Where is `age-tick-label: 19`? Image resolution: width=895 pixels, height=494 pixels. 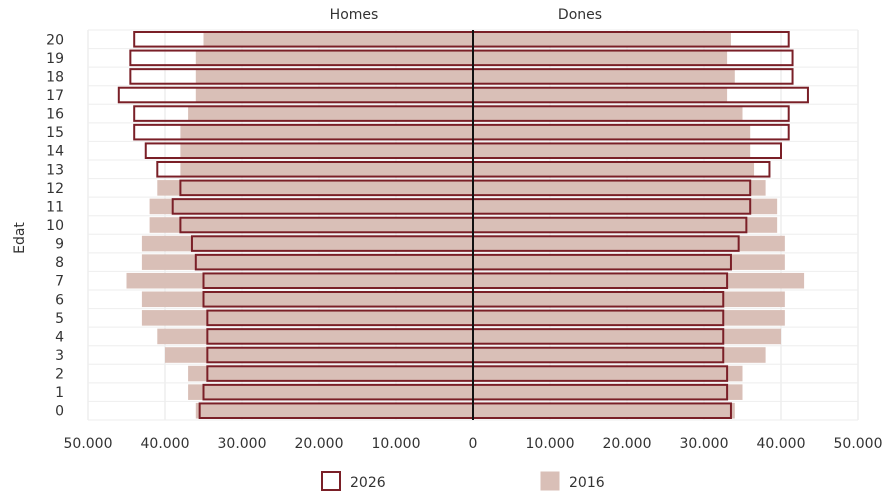 age-tick-label: 19 is located at coordinates (55, 59).